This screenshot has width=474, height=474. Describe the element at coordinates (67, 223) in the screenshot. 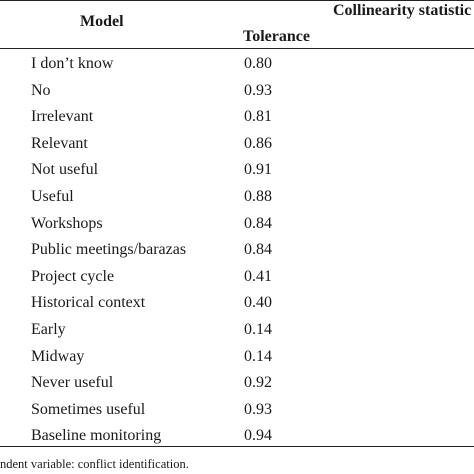

I see `row-label: Workshops` at that location.